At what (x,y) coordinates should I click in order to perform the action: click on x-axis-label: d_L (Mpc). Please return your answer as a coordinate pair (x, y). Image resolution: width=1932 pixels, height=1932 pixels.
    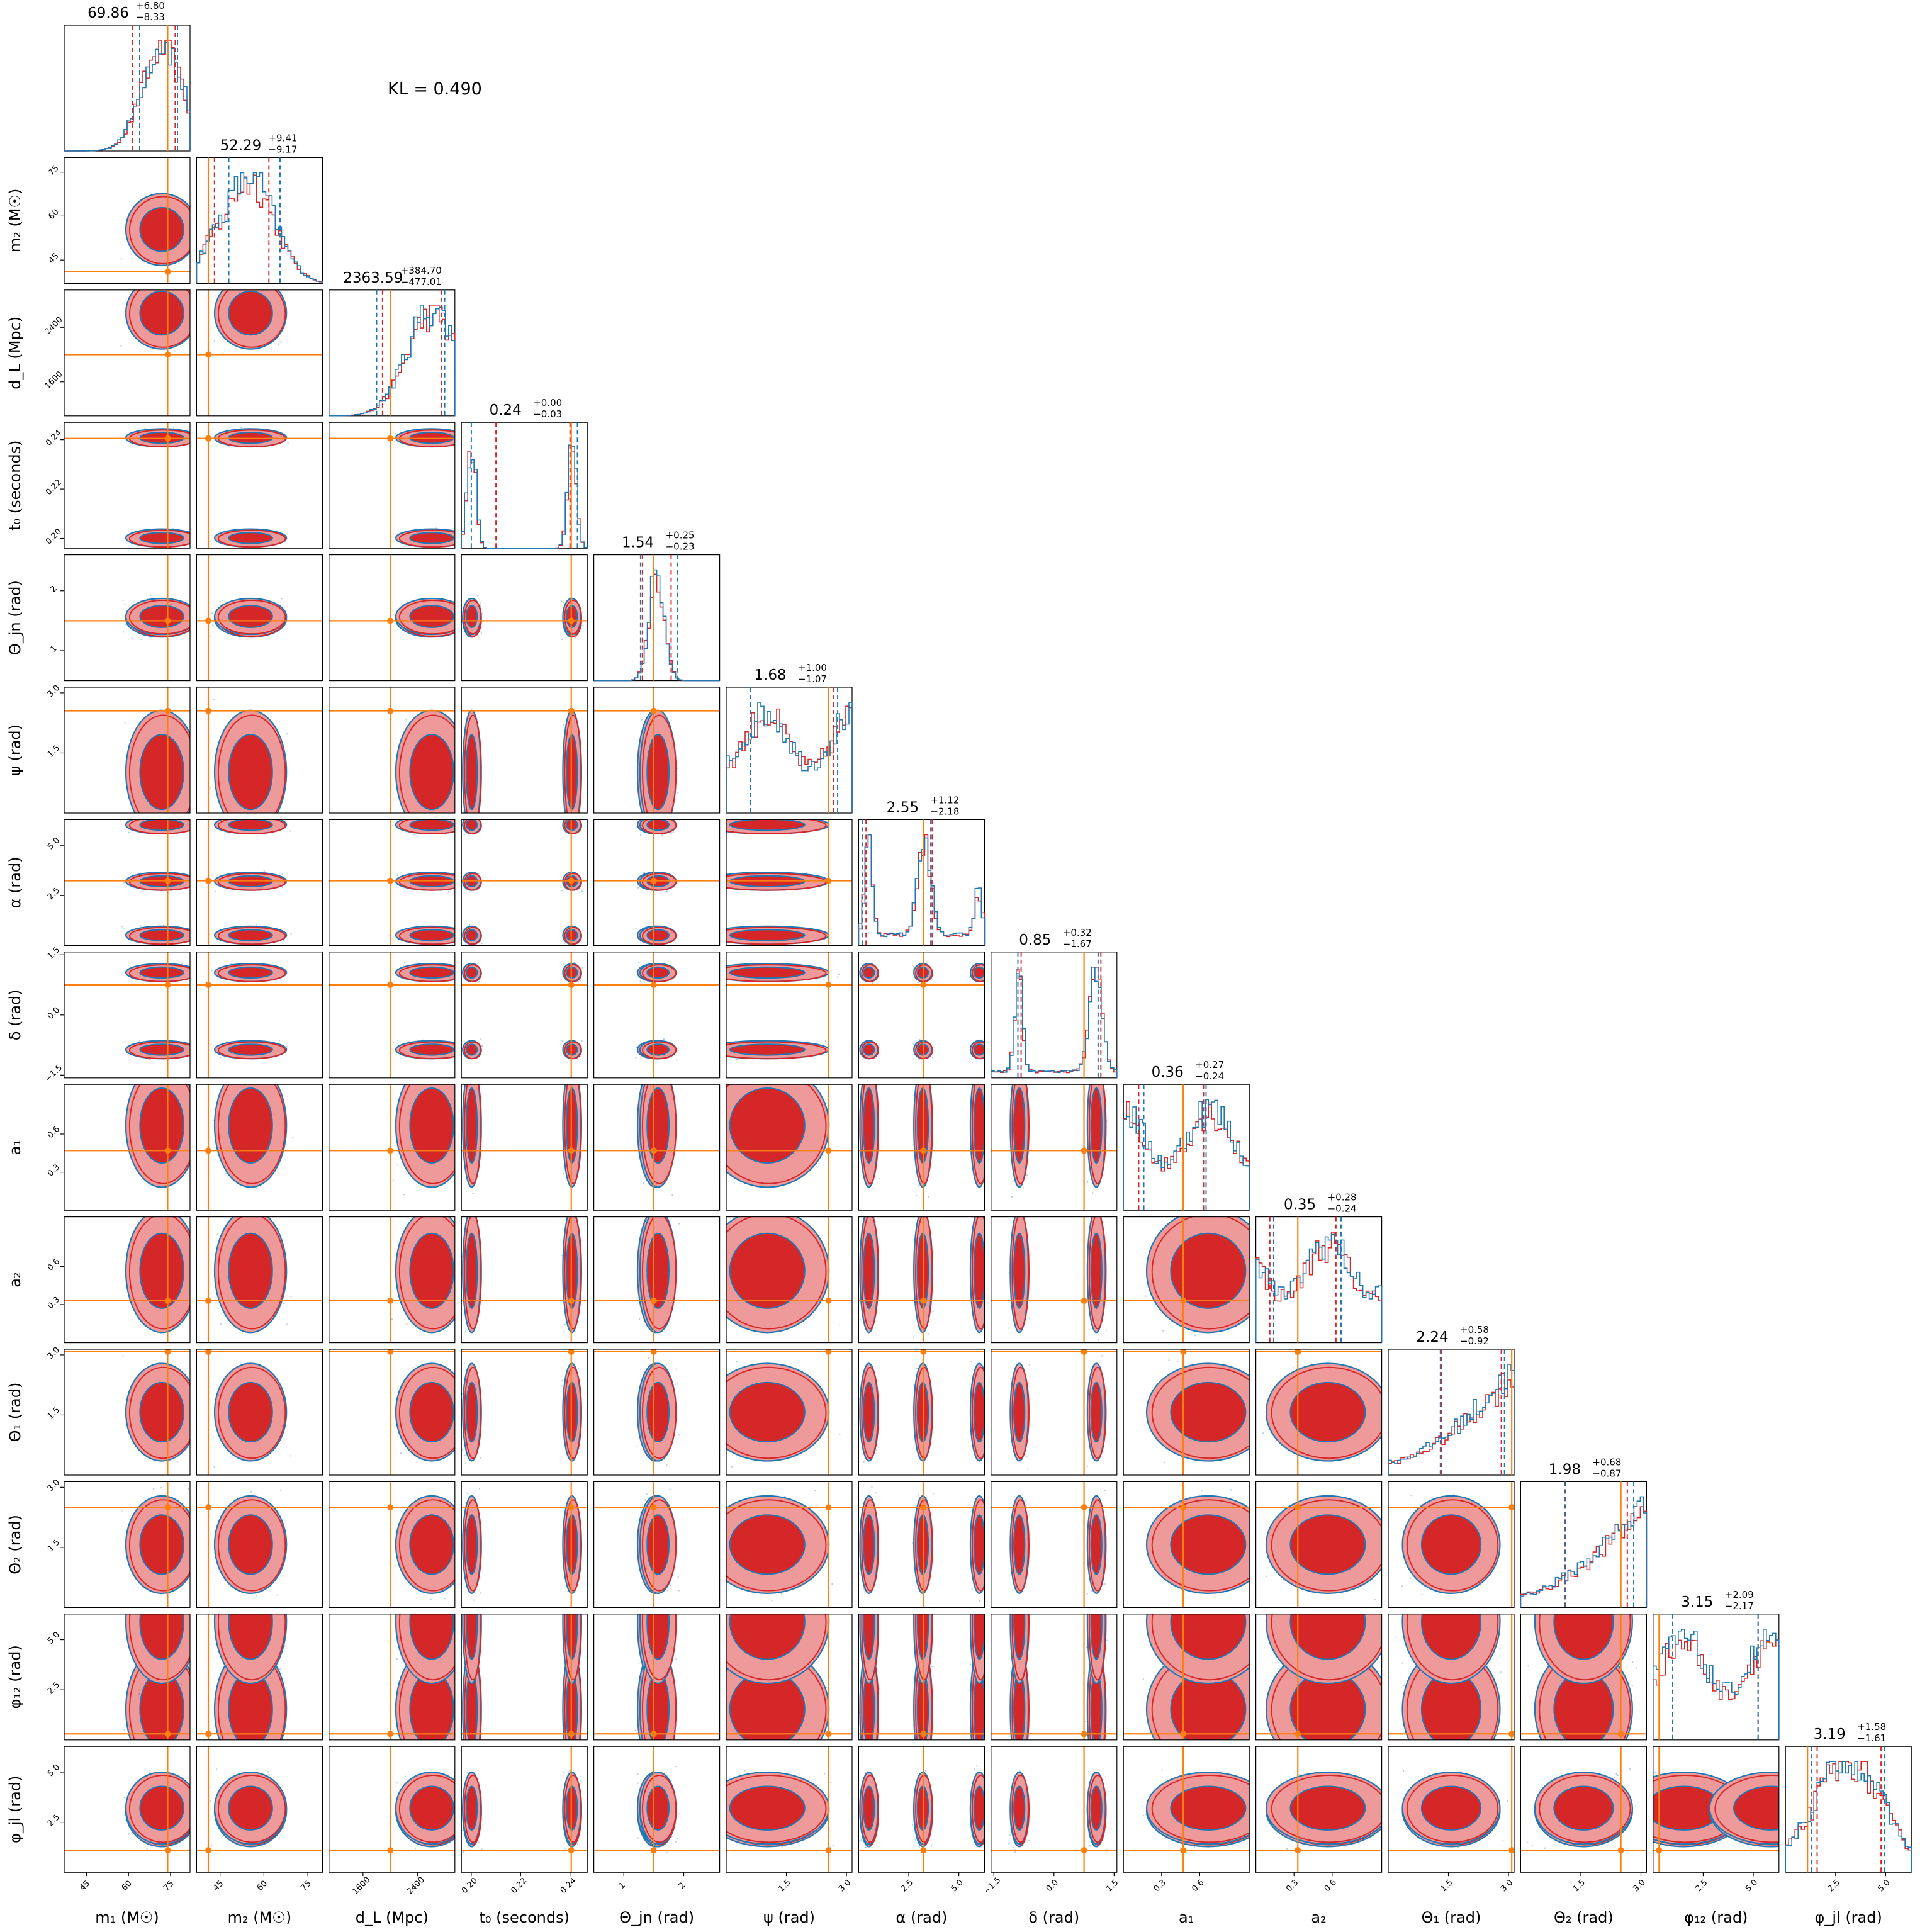
    Looking at the image, I should click on (392, 1917).